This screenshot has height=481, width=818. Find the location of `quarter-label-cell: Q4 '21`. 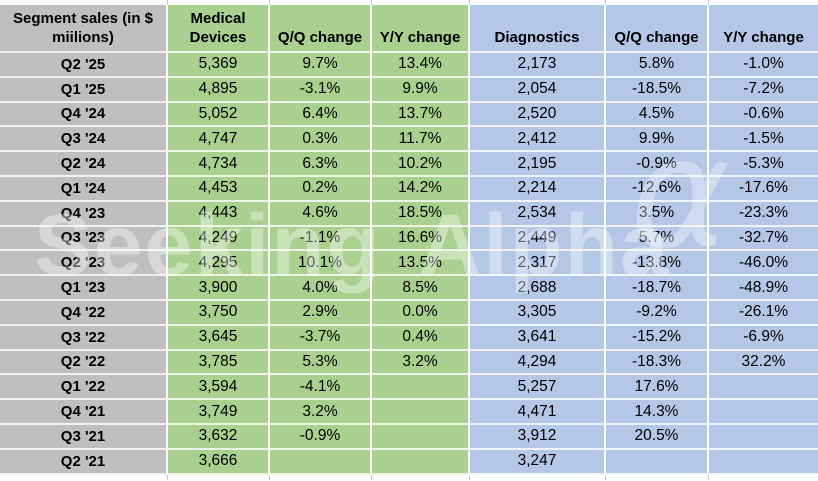

quarter-label-cell: Q4 '21 is located at coordinates (84, 412).